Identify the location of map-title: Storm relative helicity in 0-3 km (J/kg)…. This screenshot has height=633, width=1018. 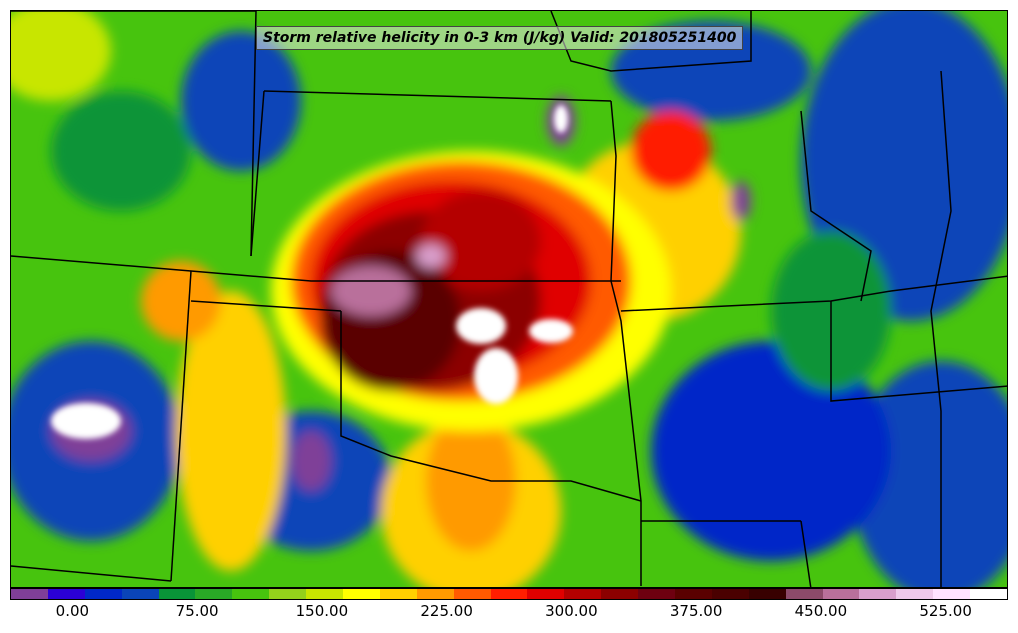
(500, 38).